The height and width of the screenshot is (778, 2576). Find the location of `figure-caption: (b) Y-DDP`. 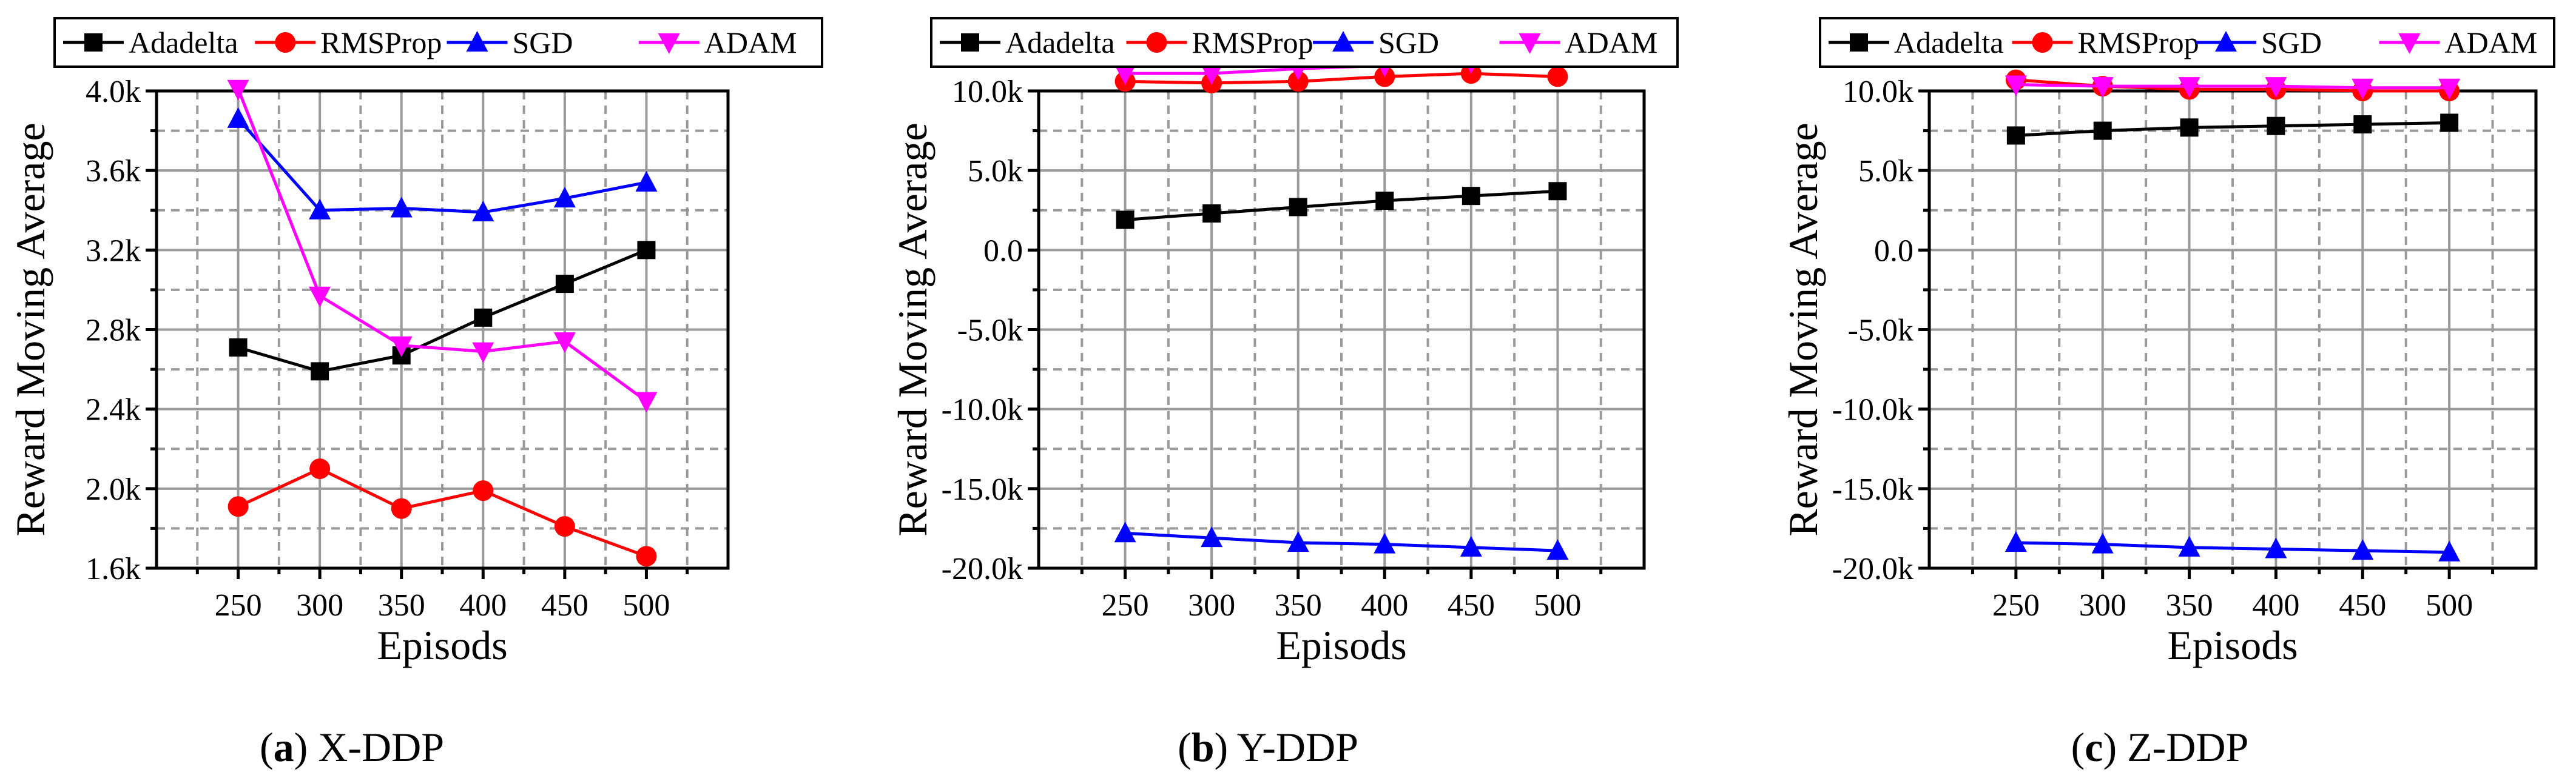

figure-caption: (b) Y-DDP is located at coordinates (1268, 747).